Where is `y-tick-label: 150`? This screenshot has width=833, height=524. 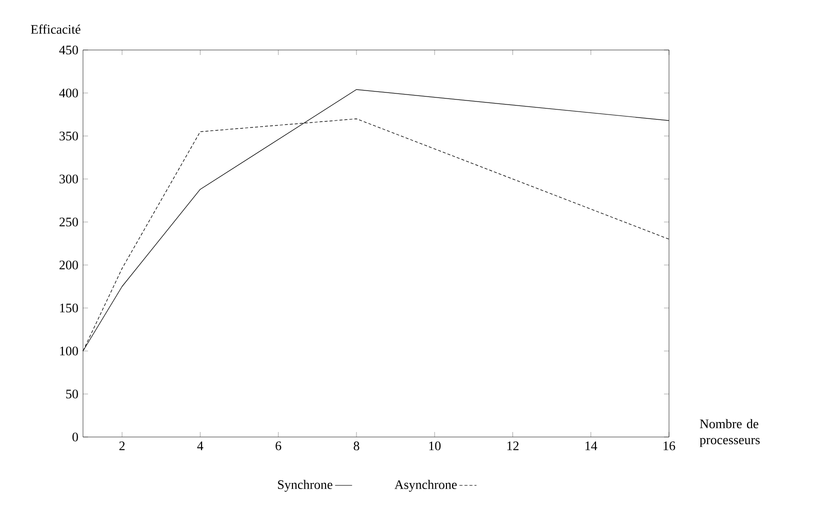
y-tick-label: 150 is located at coordinates (69, 308).